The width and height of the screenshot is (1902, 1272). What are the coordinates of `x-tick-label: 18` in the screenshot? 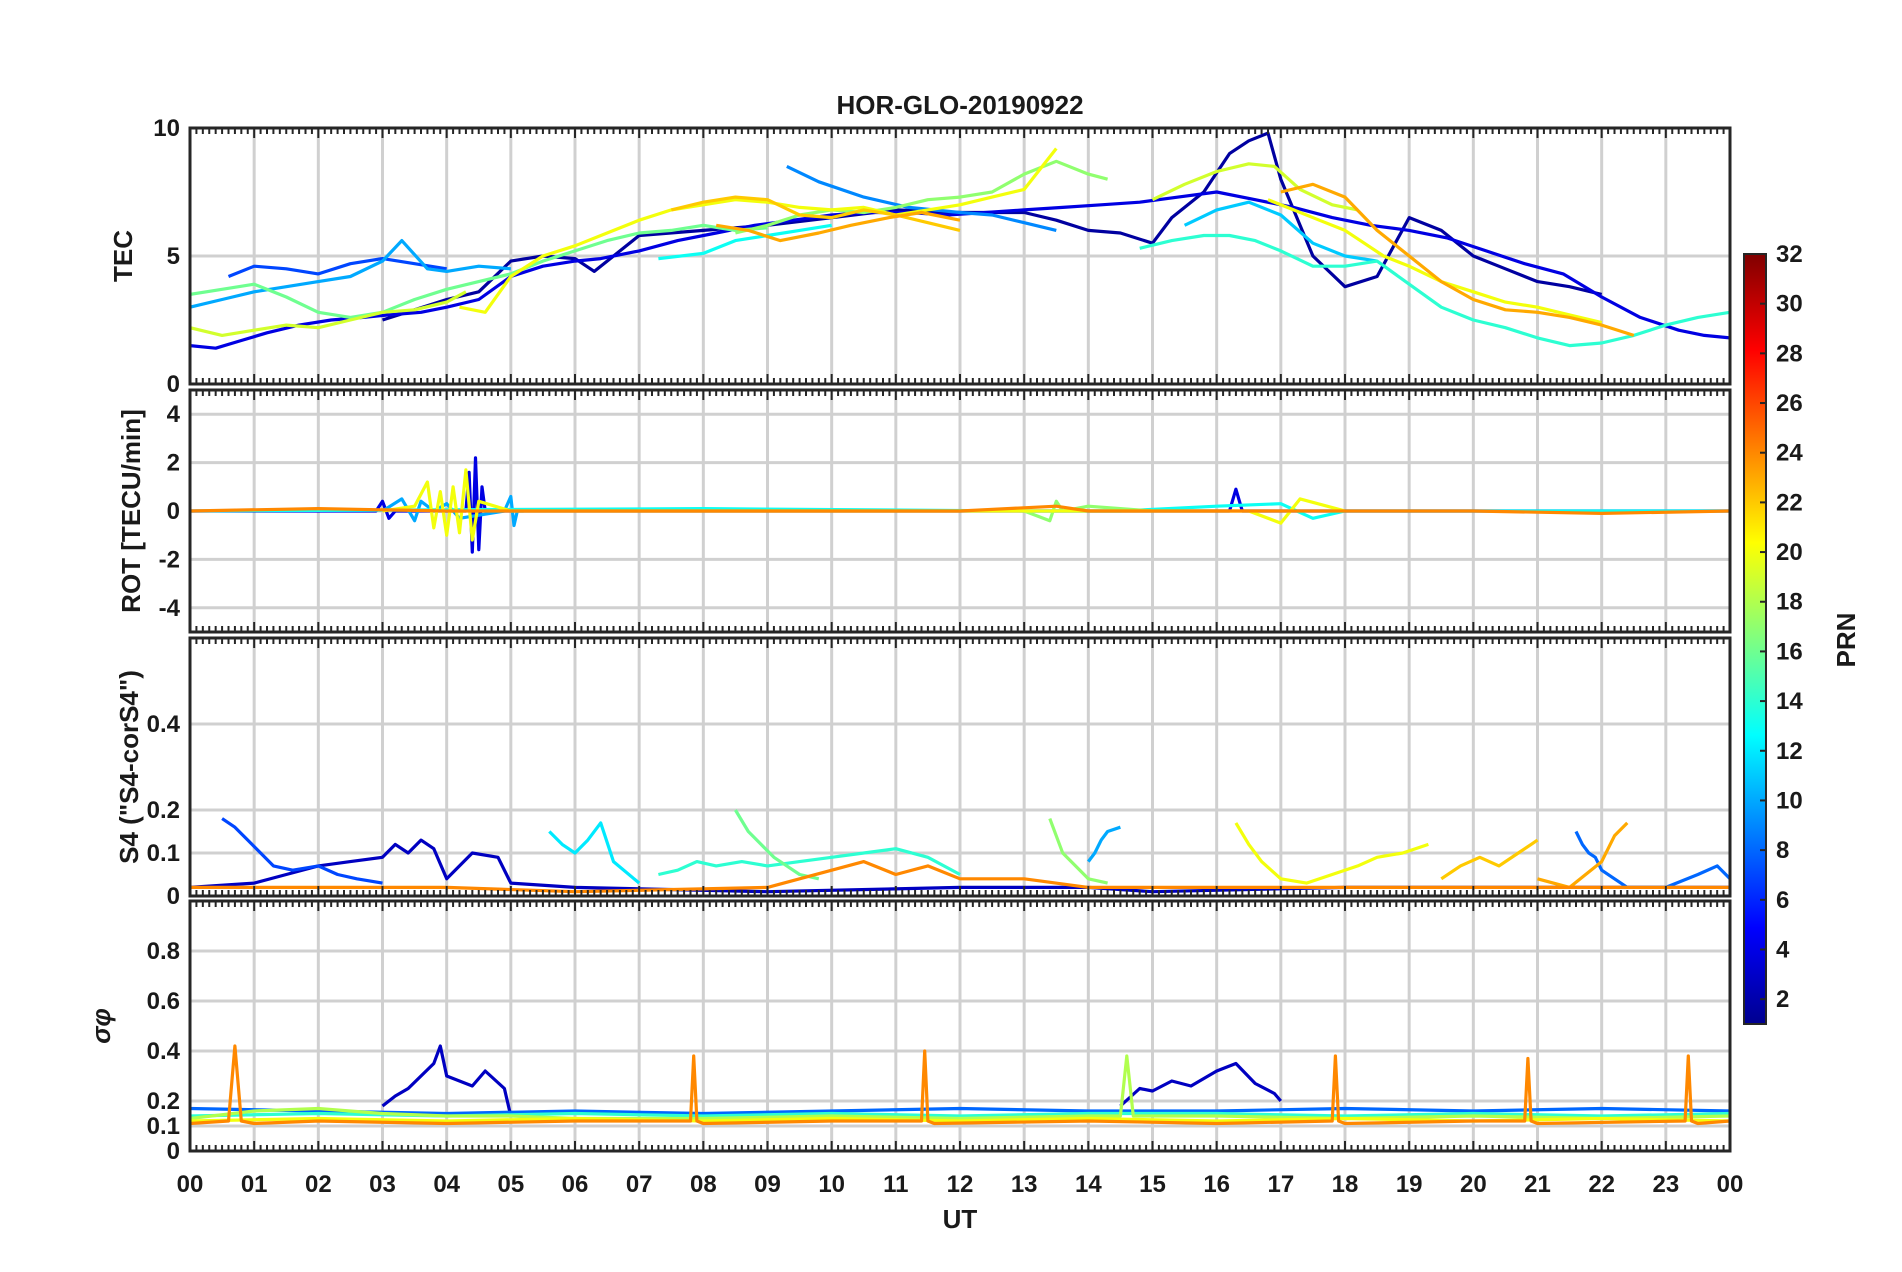 It's located at (1345, 1184).